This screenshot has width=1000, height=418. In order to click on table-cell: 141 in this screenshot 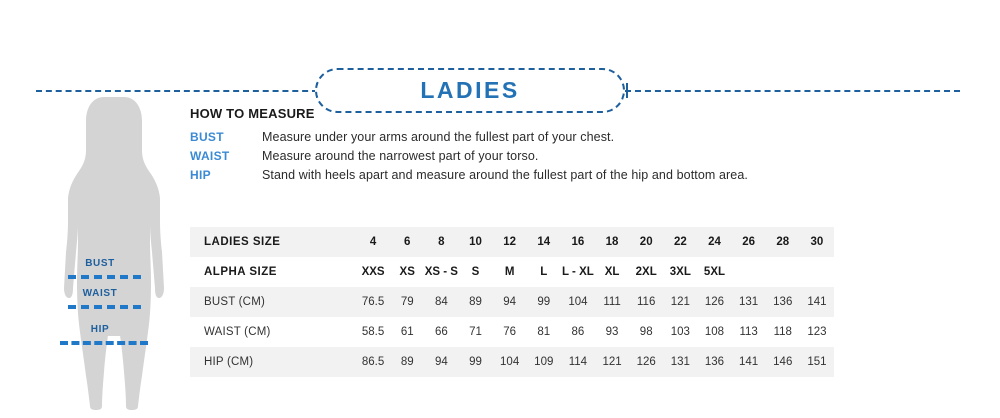, I will do `click(817, 302)`.